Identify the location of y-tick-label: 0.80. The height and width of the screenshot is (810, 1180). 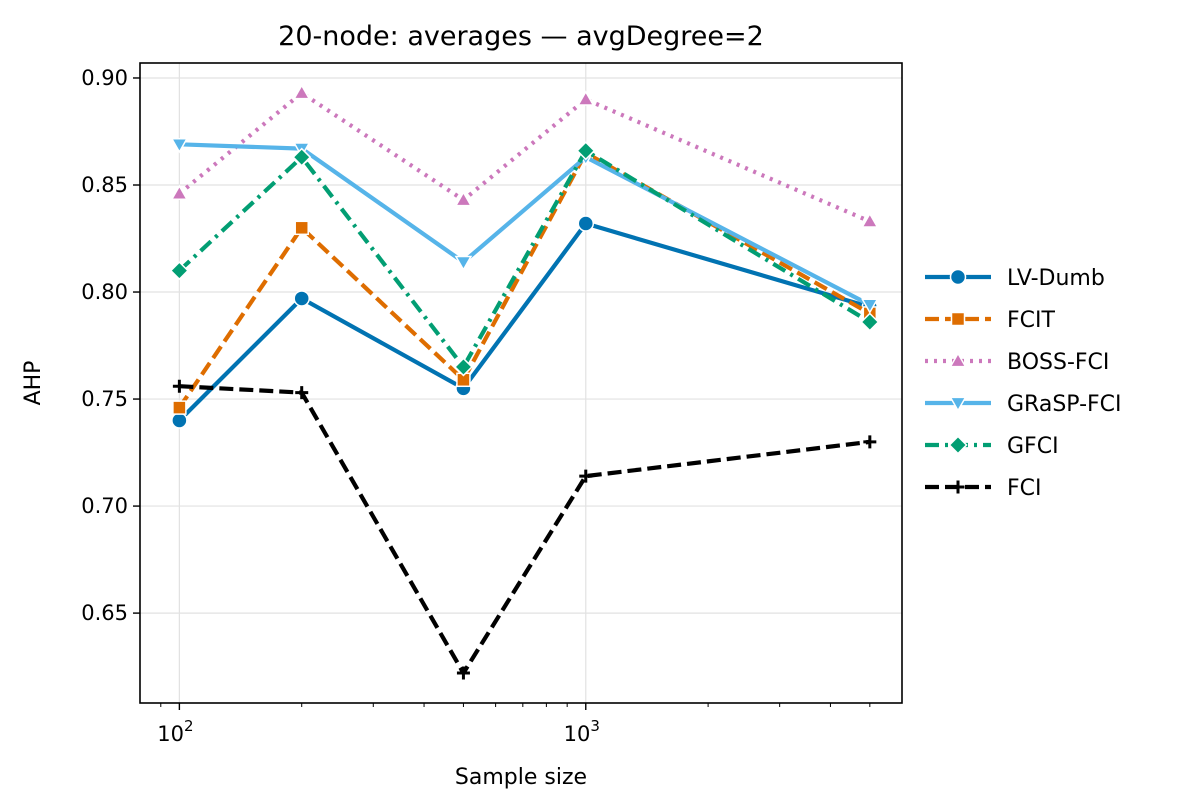
(104, 292).